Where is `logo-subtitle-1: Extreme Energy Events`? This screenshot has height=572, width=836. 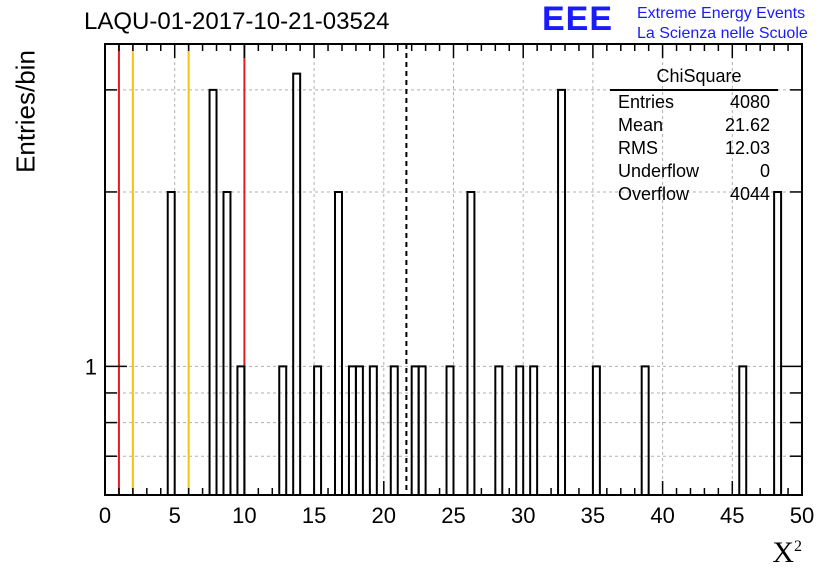
logo-subtitle-1: Extreme Energy Events is located at coordinates (721, 13).